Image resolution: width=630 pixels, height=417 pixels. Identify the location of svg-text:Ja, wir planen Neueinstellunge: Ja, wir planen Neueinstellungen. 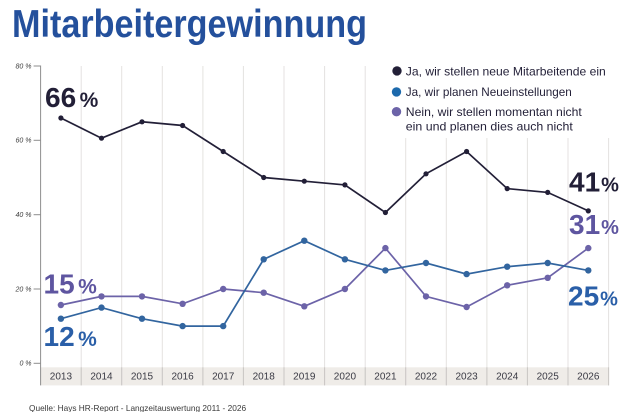
(489, 92).